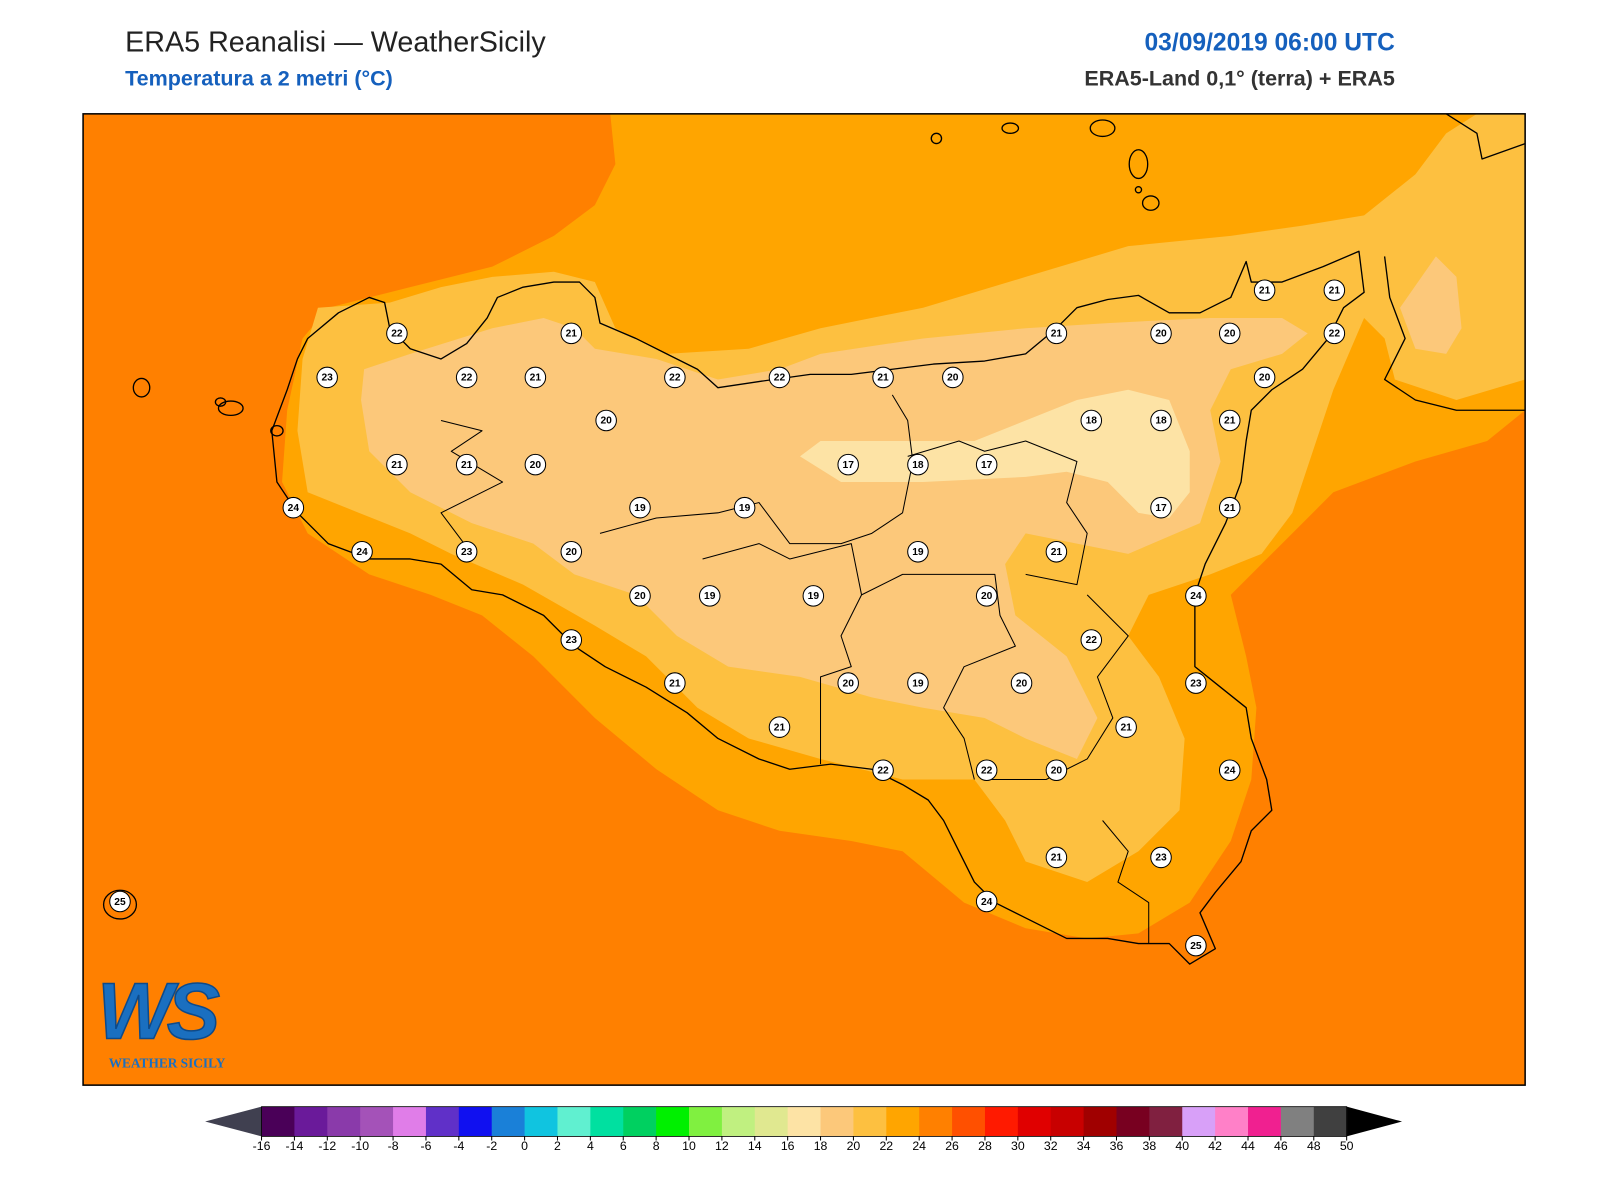 Image resolution: width=1600 pixels, height=1200 pixels. I want to click on colorbar-tick-label: 8, so click(656, 1146).